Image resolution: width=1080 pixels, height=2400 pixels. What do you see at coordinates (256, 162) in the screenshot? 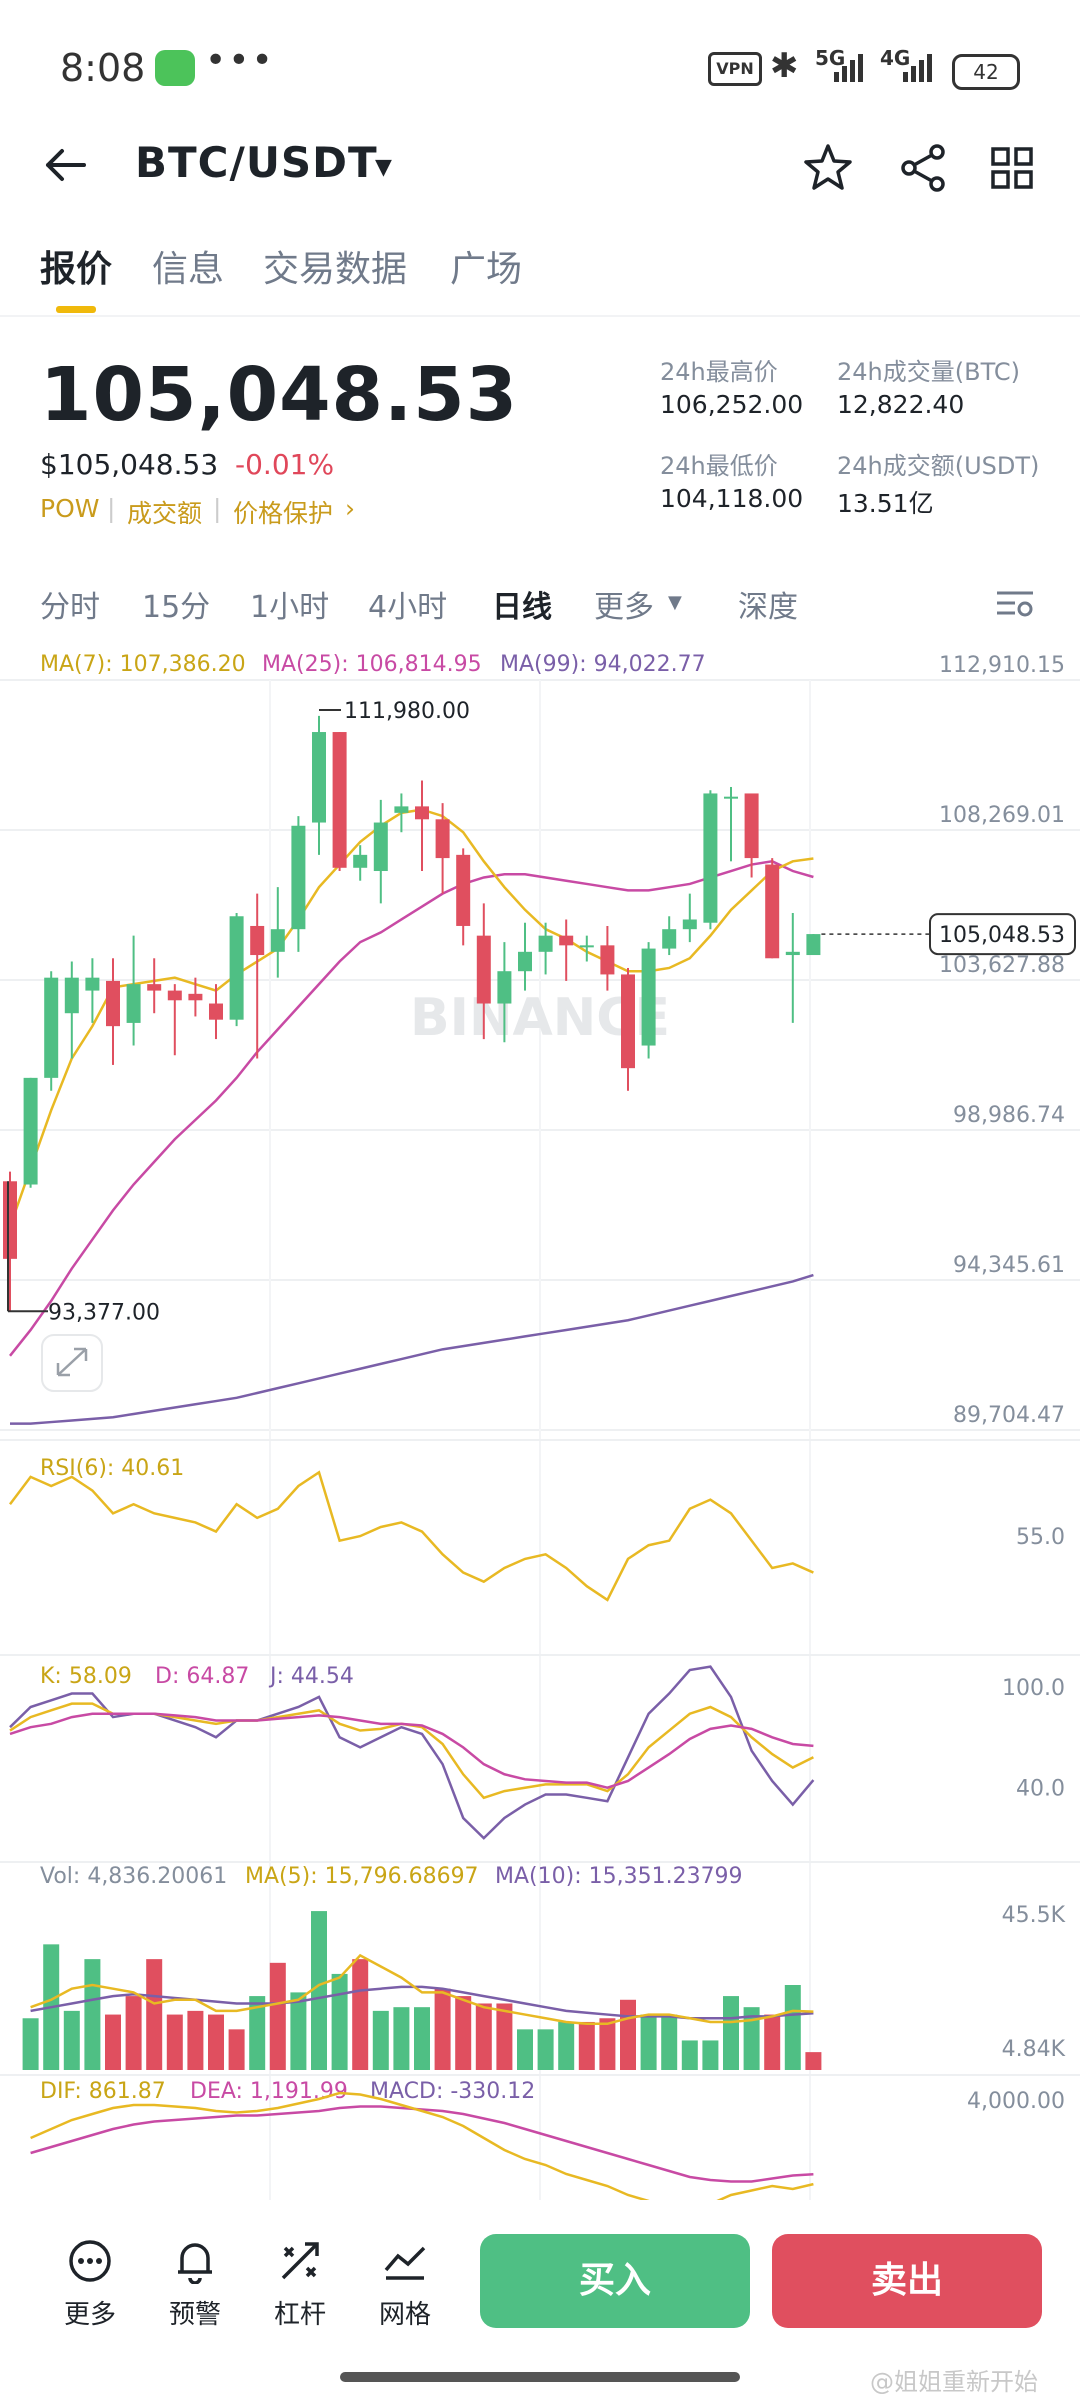
I see `trading-pair-title: BTC/USDT` at bounding box center [256, 162].